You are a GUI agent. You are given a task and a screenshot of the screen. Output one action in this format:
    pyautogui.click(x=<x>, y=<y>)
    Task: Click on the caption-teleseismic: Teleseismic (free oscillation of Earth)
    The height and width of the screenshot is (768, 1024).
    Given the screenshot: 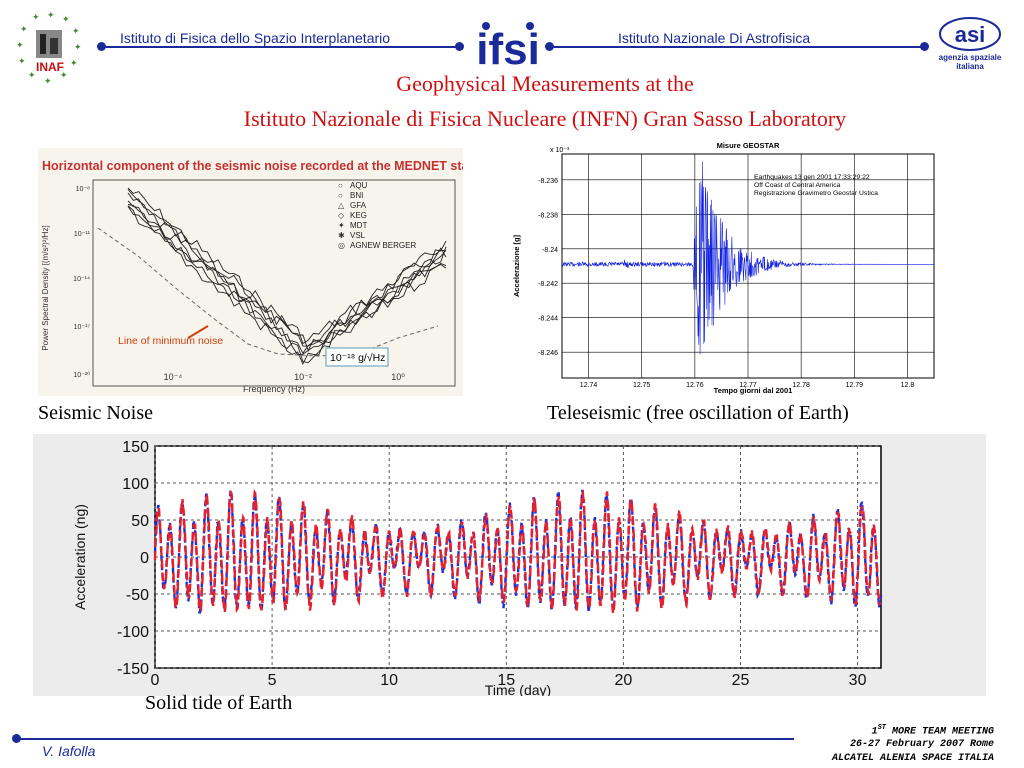 What is the action you would take?
    pyautogui.click(x=698, y=413)
    